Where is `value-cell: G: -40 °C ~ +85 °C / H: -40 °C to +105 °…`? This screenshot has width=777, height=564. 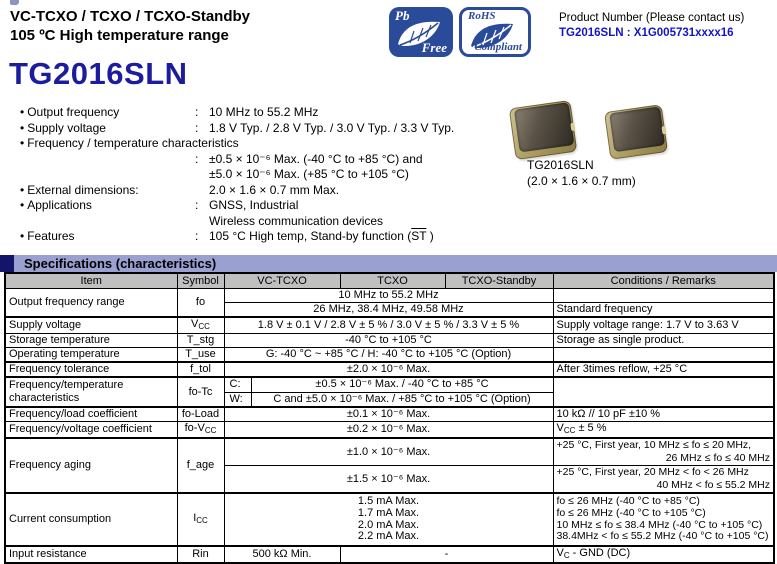
value-cell: G: -40 °C ~ +85 °C / H: -40 °C to +105 °… is located at coordinates (388, 355).